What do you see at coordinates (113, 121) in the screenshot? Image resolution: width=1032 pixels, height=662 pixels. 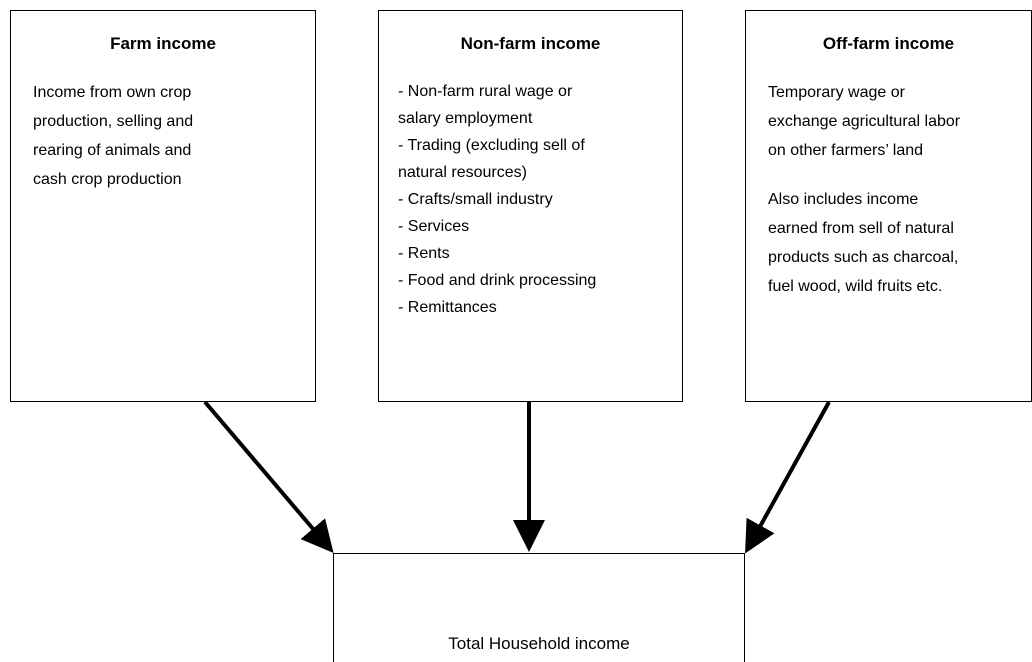 I see `text-line: production, selling and` at bounding box center [113, 121].